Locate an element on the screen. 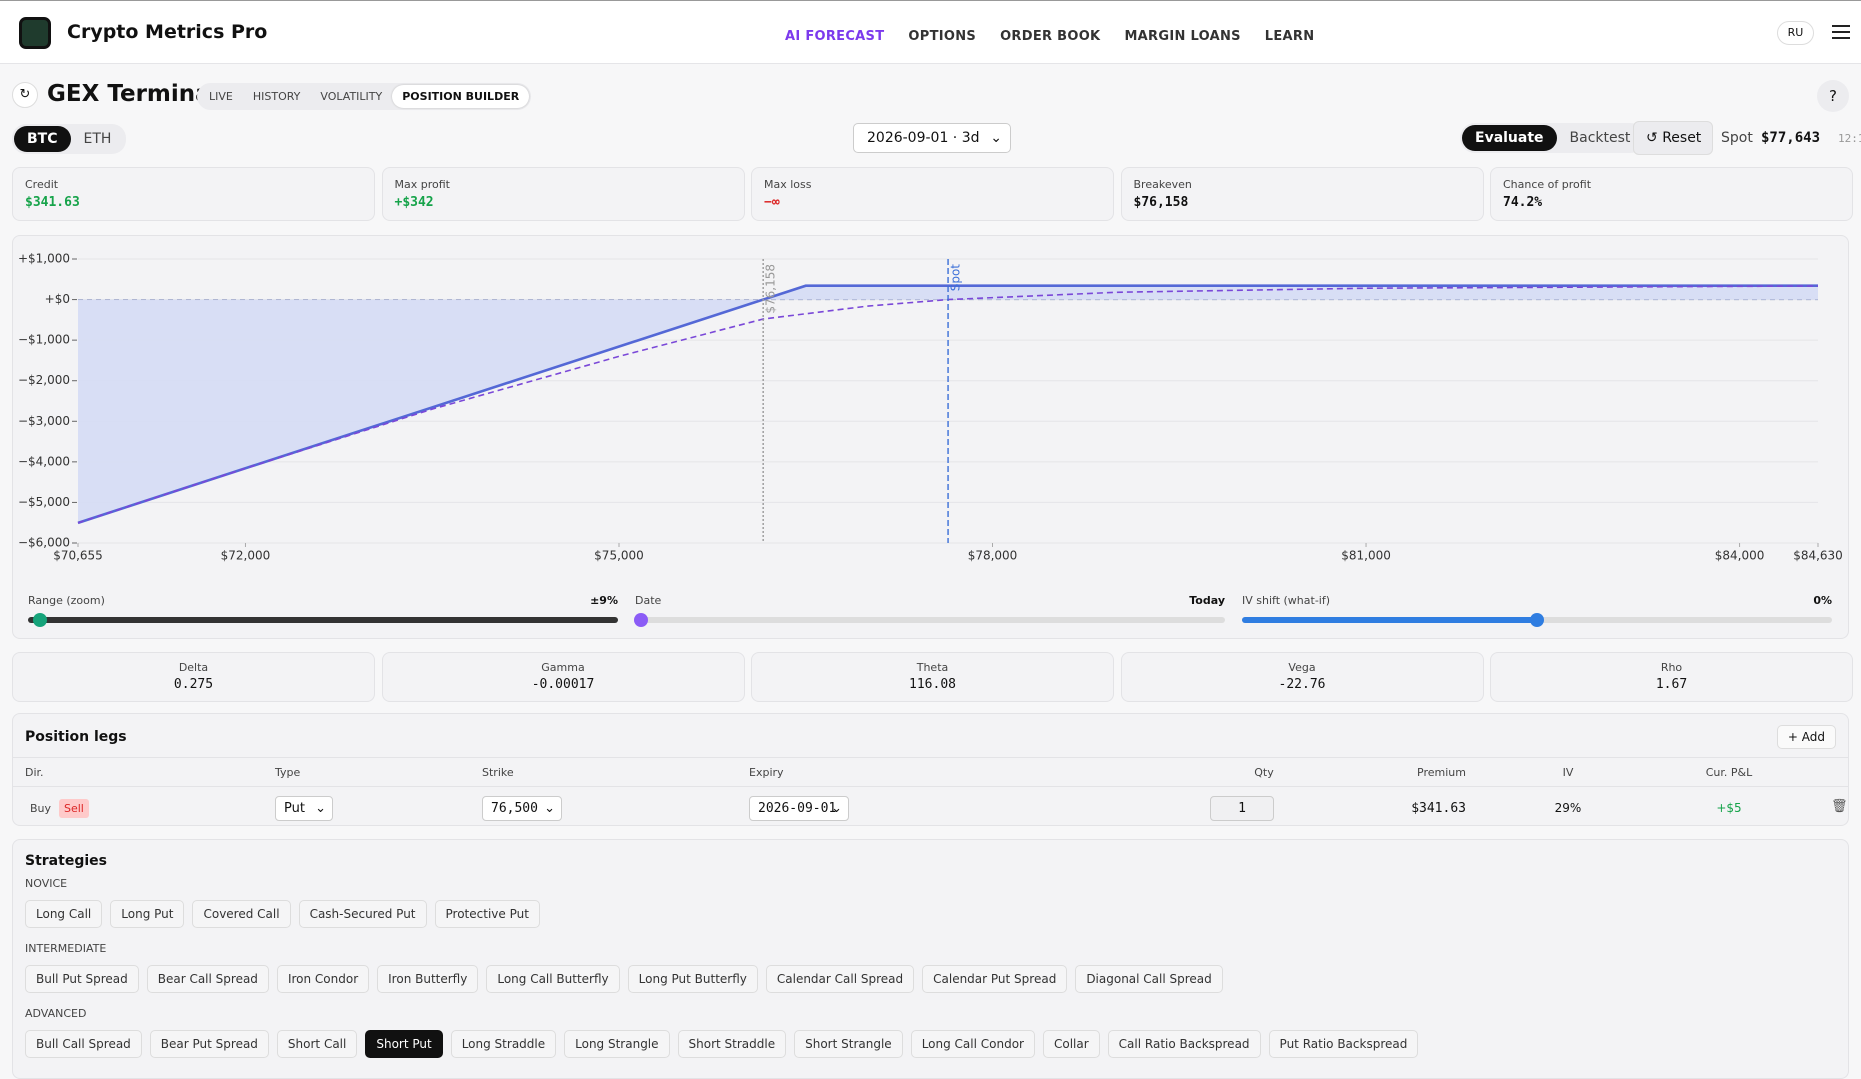  greek-value: 0.275 is located at coordinates (193, 684).